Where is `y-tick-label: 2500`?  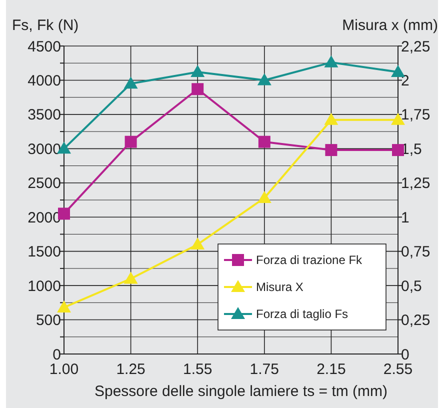
y-tick-label: 2500 is located at coordinates (44, 183).